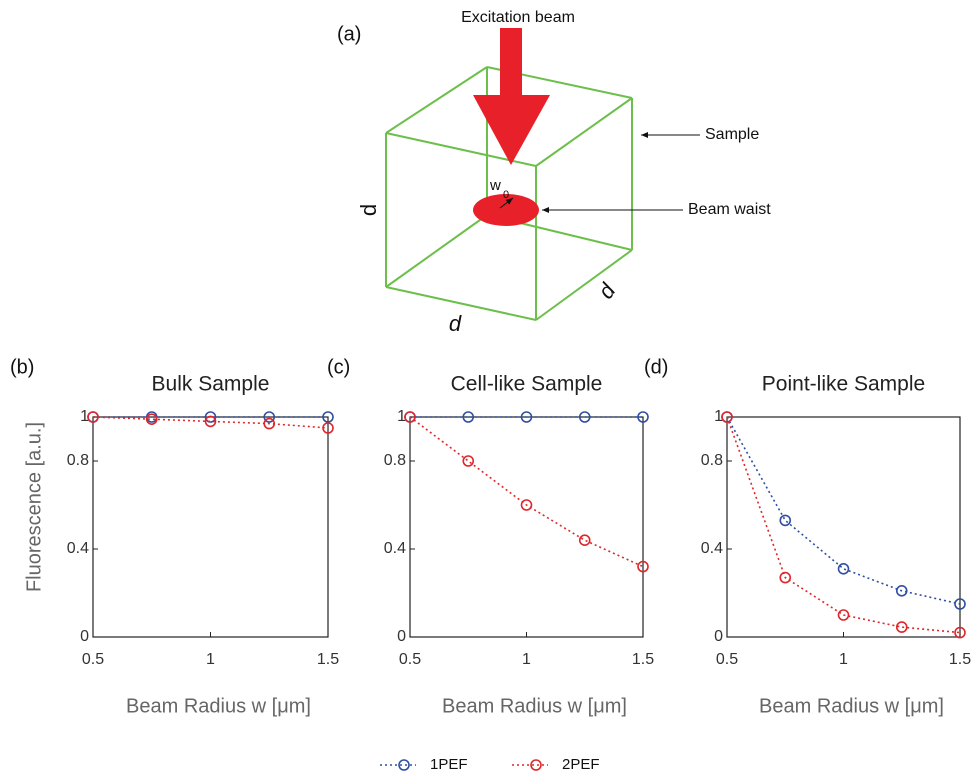  Describe the element at coordinates (495, 185) in the screenshot. I see `waist-symbol: w` at that location.